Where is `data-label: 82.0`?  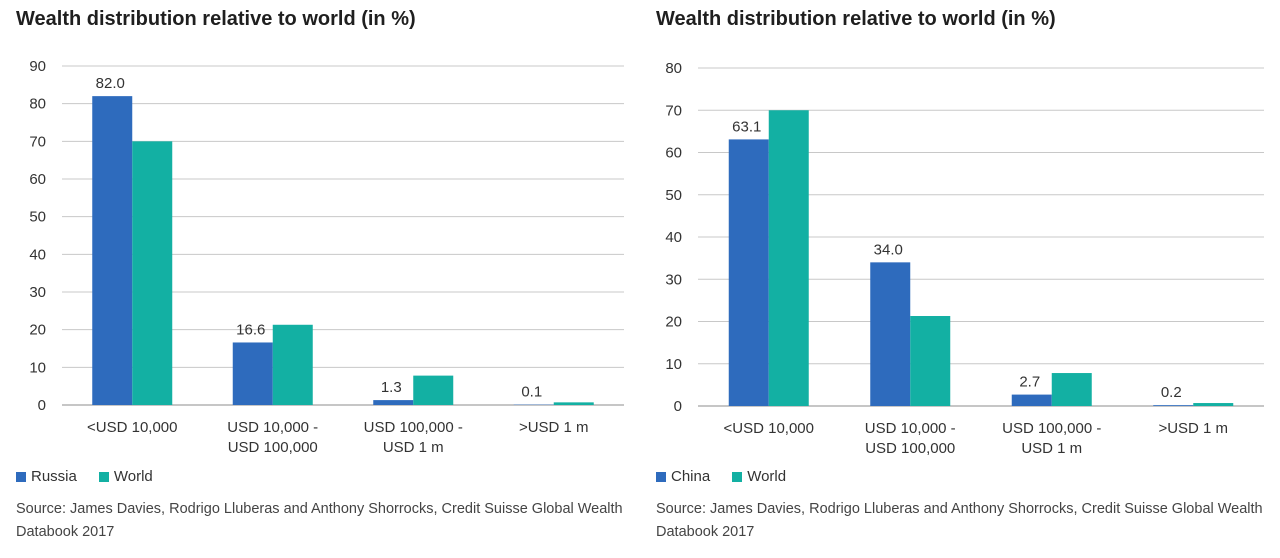 data-label: 82.0 is located at coordinates (110, 83).